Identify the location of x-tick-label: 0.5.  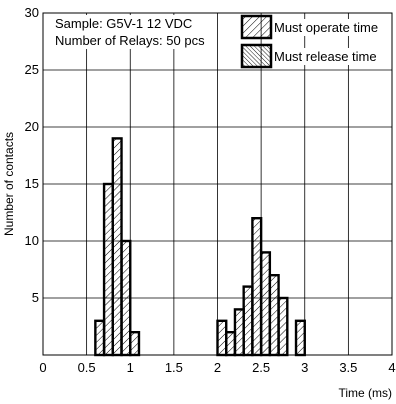
(87, 367).